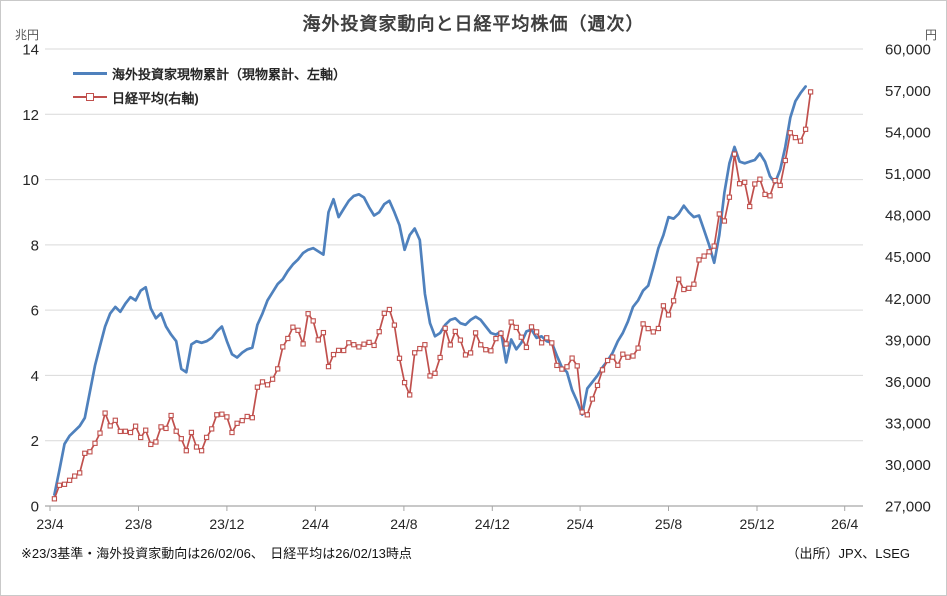  Describe the element at coordinates (844, 524) in the screenshot. I see `svg-text: 26/4` at that location.